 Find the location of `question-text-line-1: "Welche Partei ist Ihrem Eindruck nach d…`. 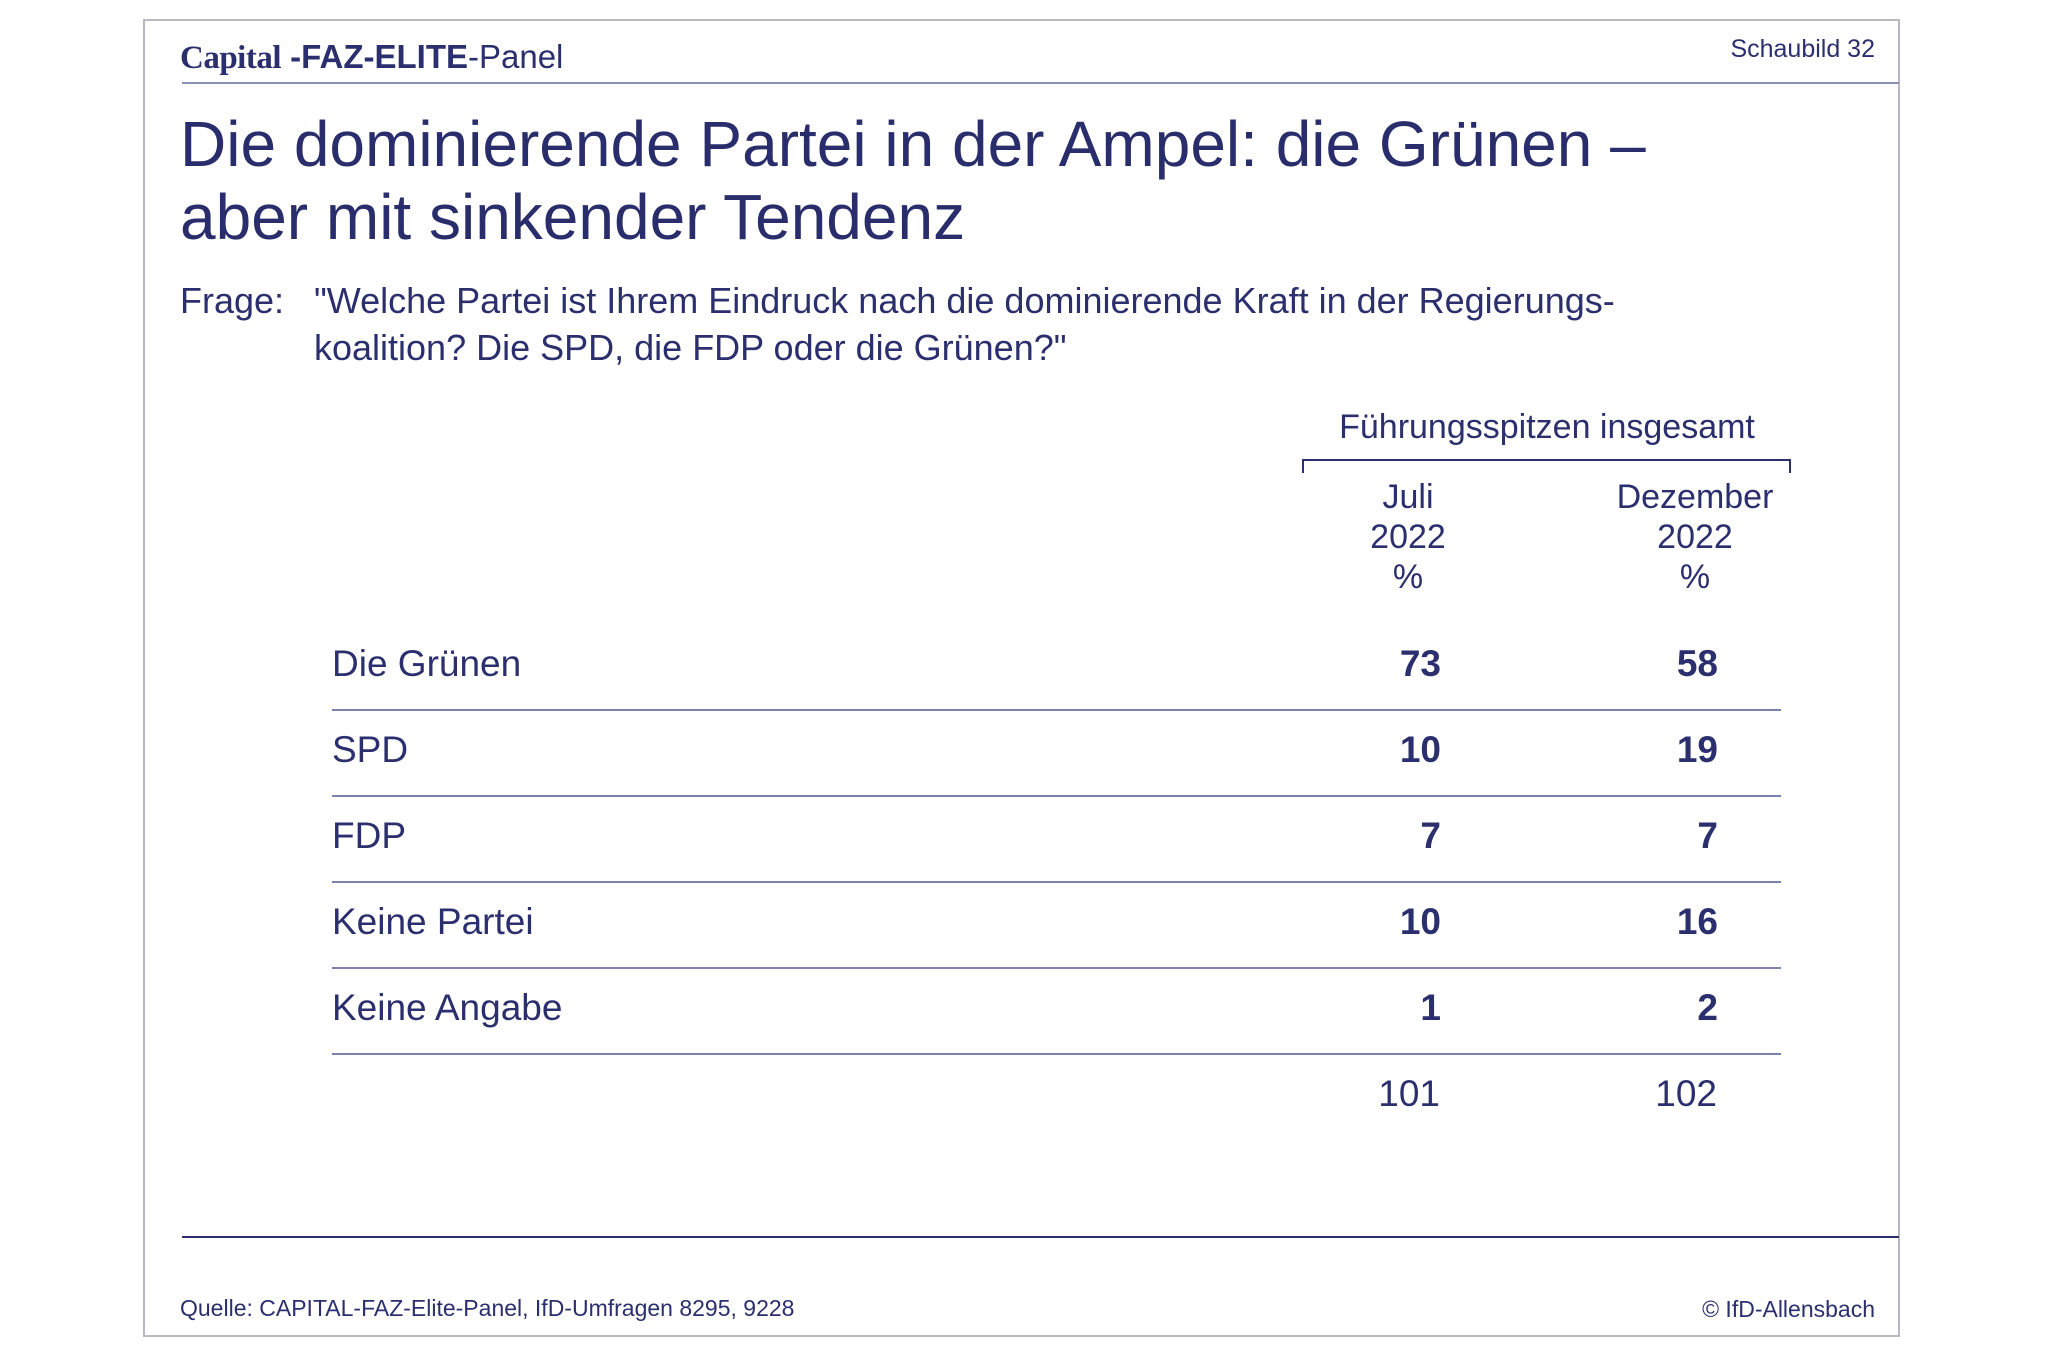

question-text-line-1: "Welche Partei ist Ihrem Eindruck nach d… is located at coordinates (964, 300).